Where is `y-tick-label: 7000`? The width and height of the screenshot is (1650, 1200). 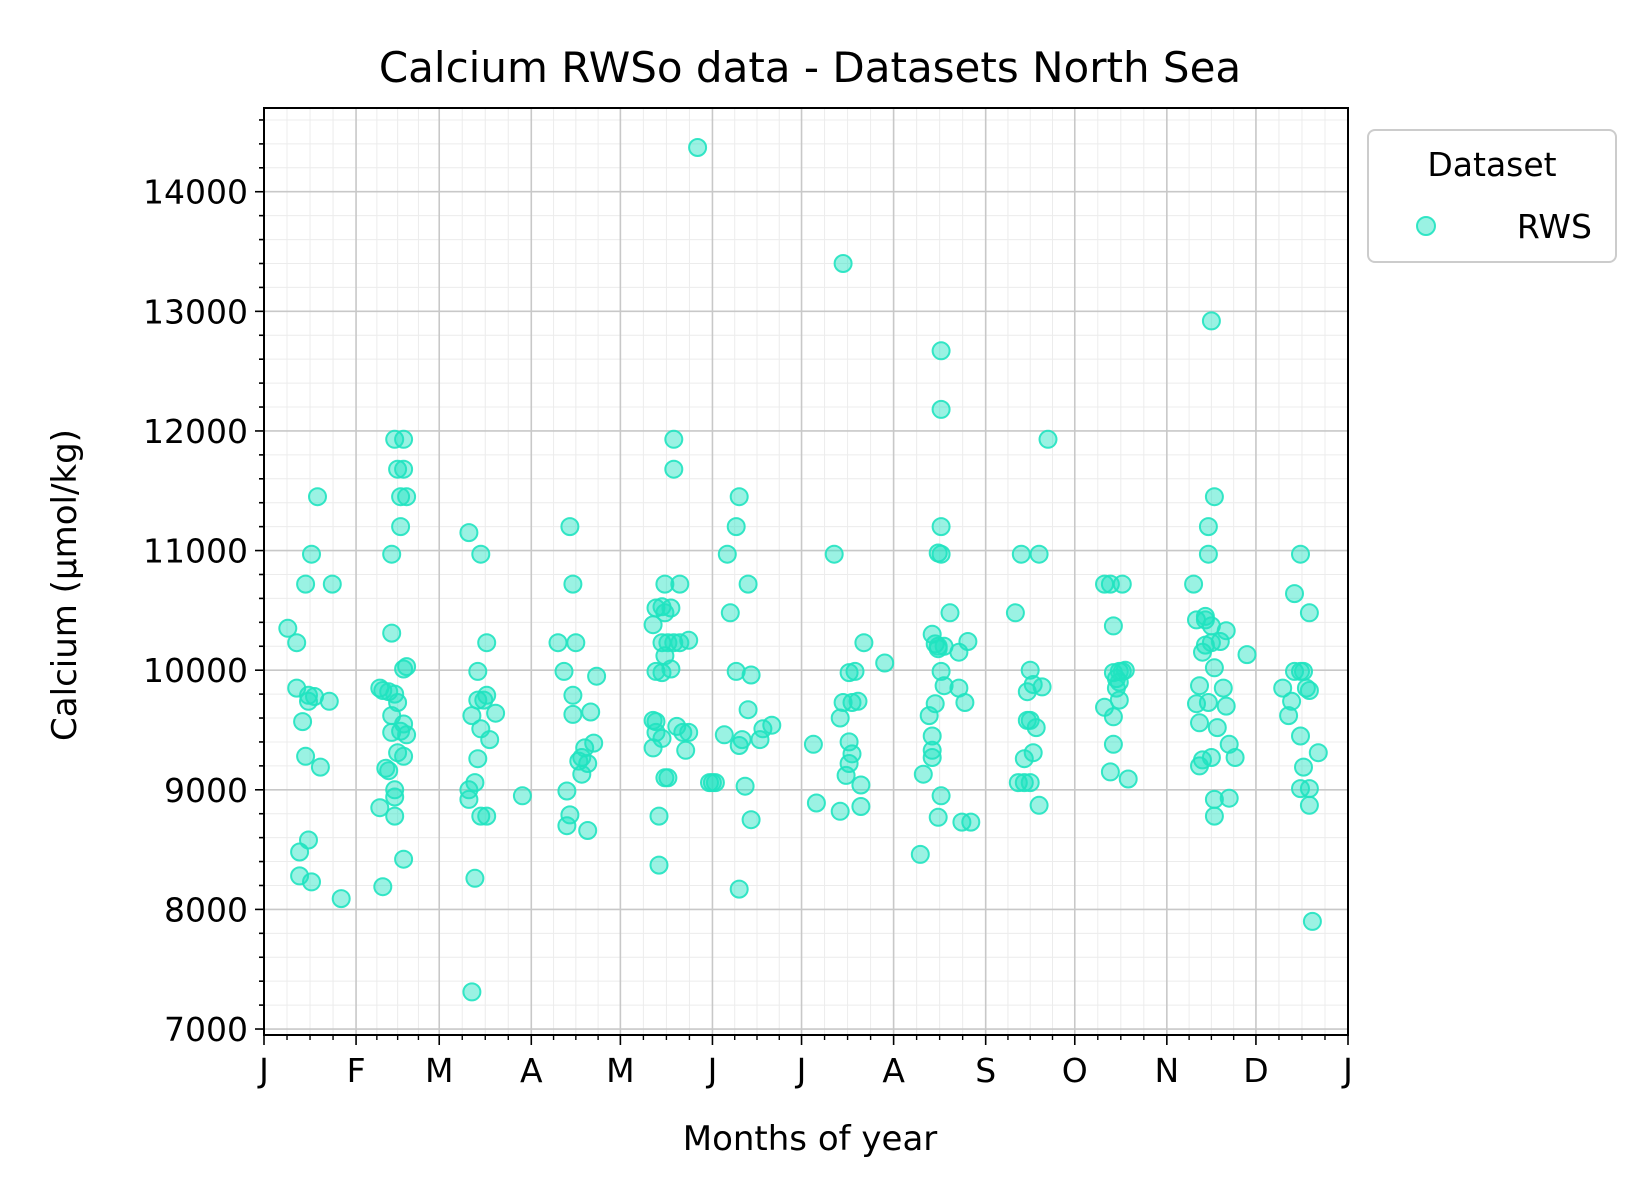 y-tick-label: 7000 is located at coordinates (206, 1029).